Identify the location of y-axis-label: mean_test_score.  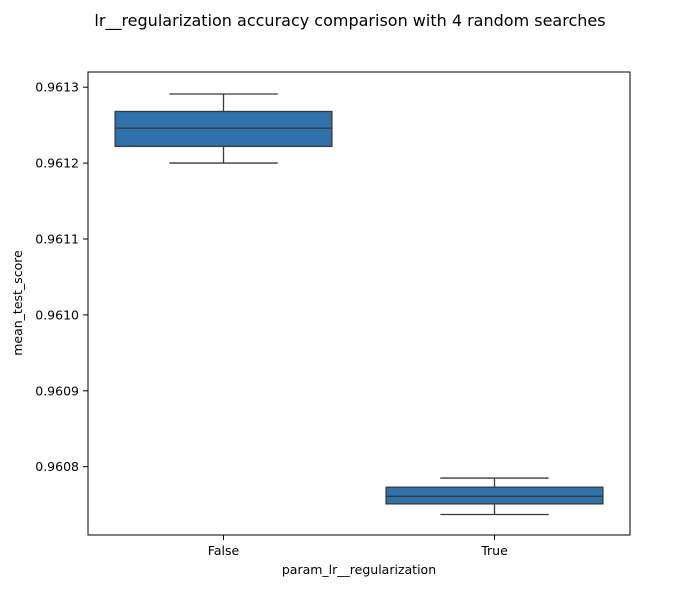
(17, 303).